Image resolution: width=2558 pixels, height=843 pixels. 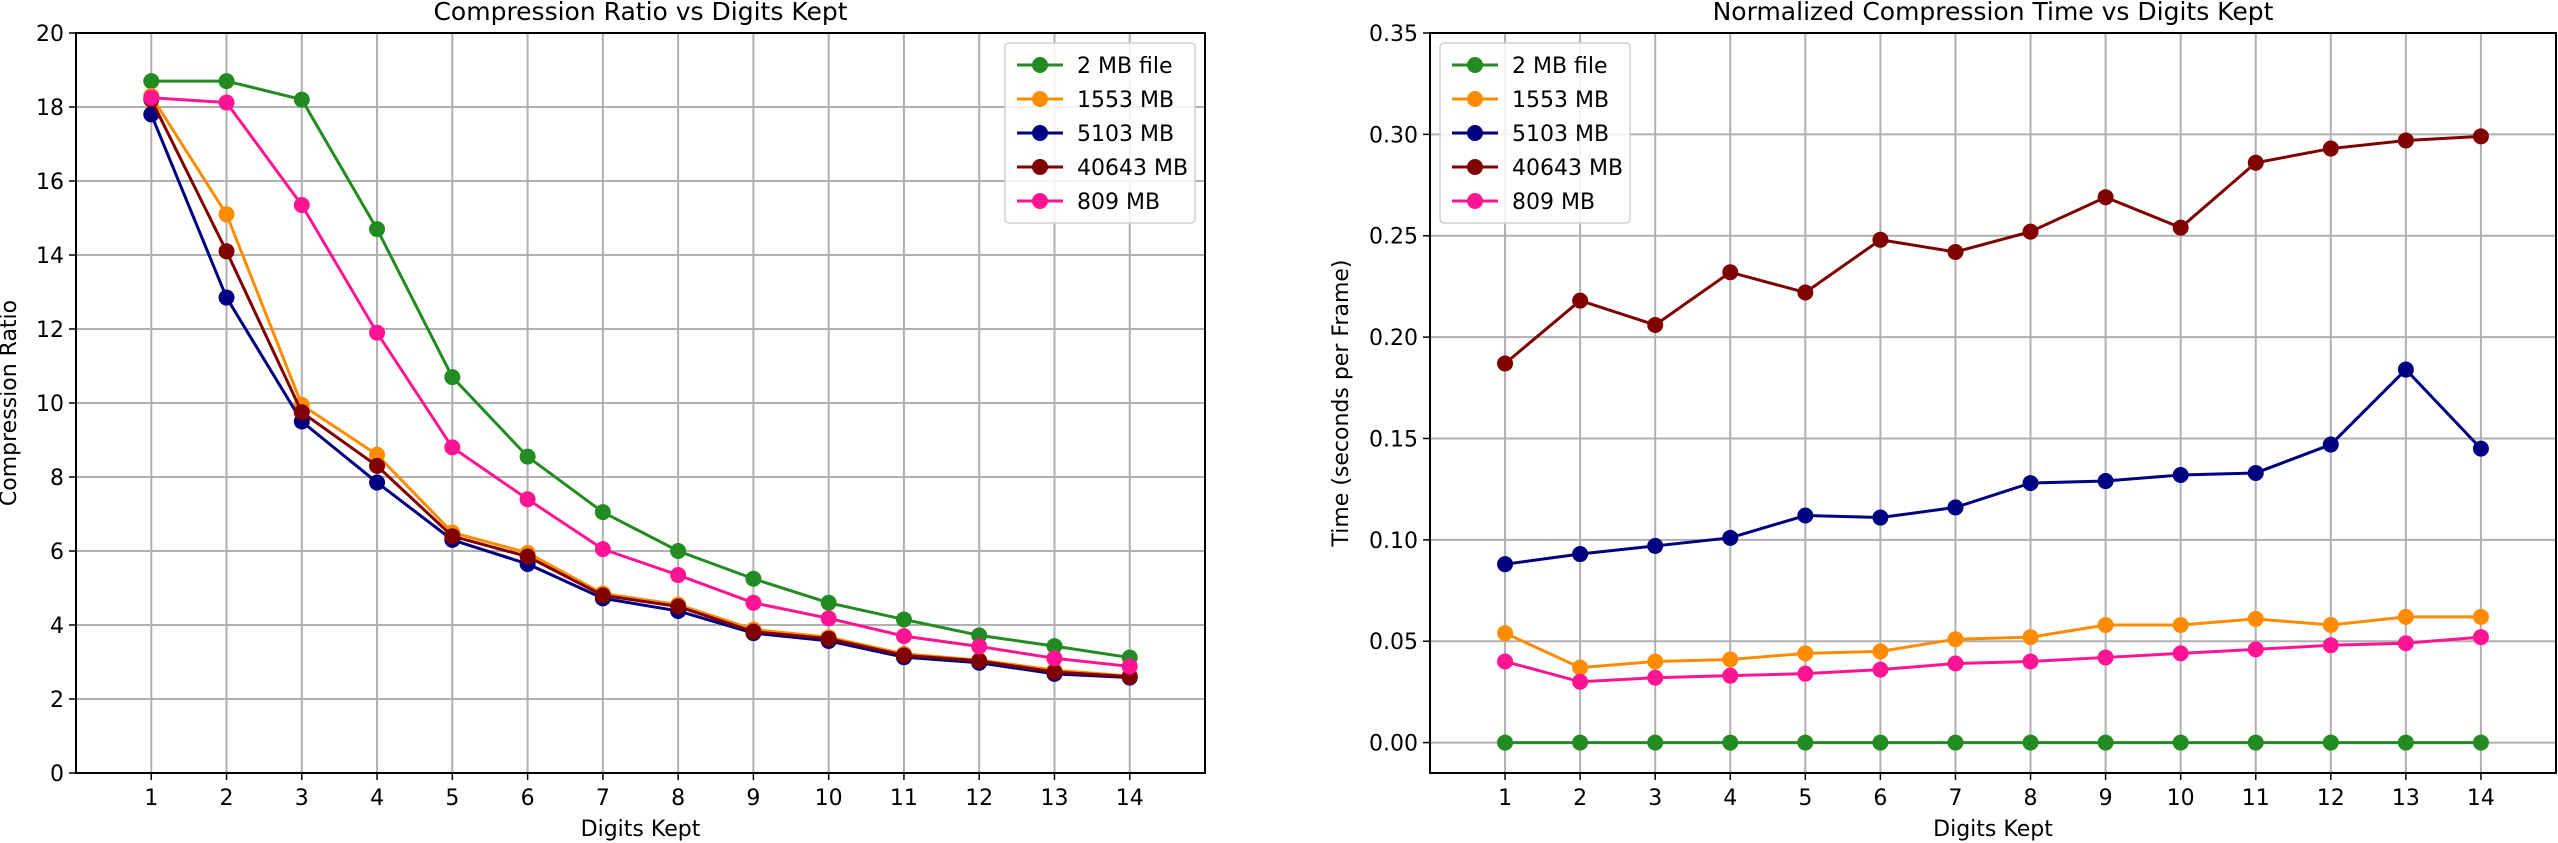 I want to click on x-tick-label: 4, so click(x=377, y=798).